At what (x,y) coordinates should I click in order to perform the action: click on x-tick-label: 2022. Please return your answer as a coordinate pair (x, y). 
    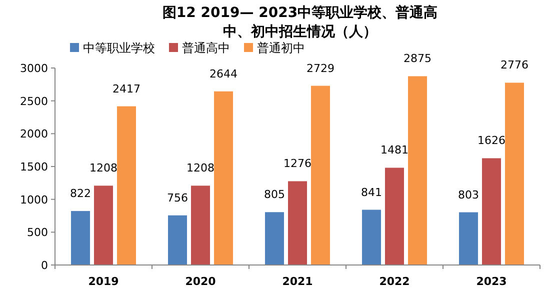
    Looking at the image, I should click on (394, 281).